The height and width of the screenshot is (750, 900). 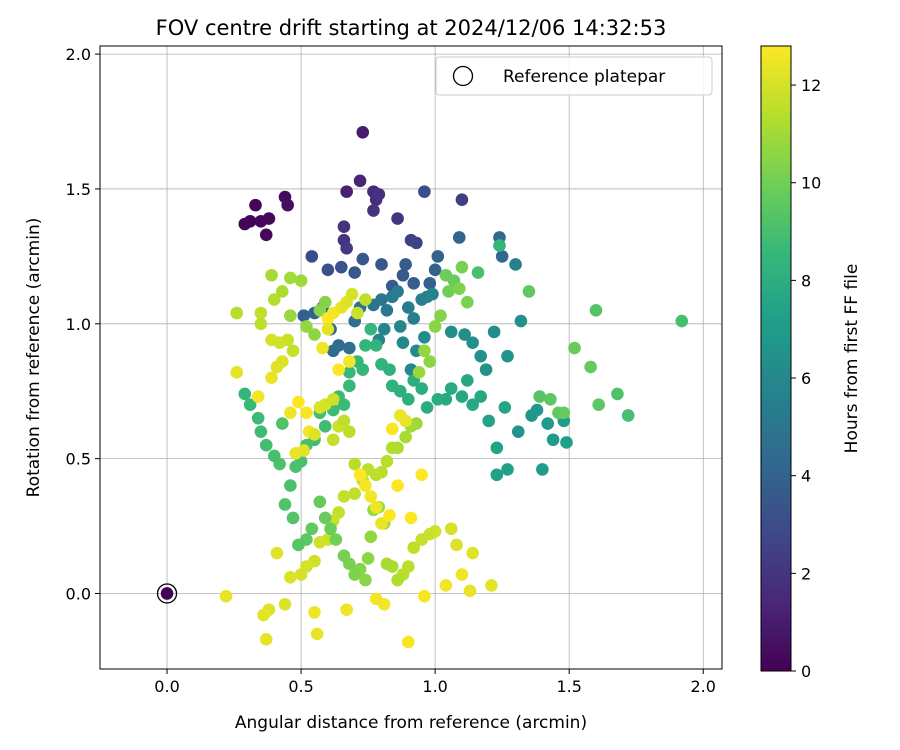 What do you see at coordinates (78, 324) in the screenshot?
I see `y-tick-label: 1.0` at bounding box center [78, 324].